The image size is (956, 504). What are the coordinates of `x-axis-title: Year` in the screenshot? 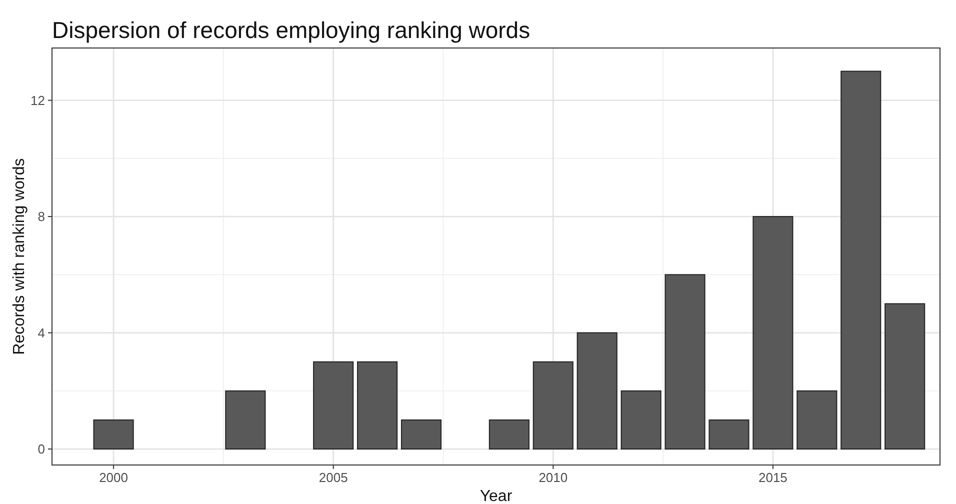 It's located at (496, 496).